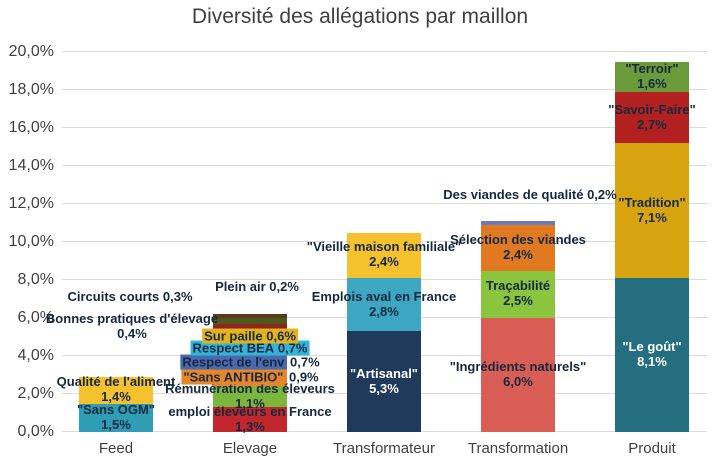  I want to click on x-axis-category-label: Elevage, so click(250, 448).